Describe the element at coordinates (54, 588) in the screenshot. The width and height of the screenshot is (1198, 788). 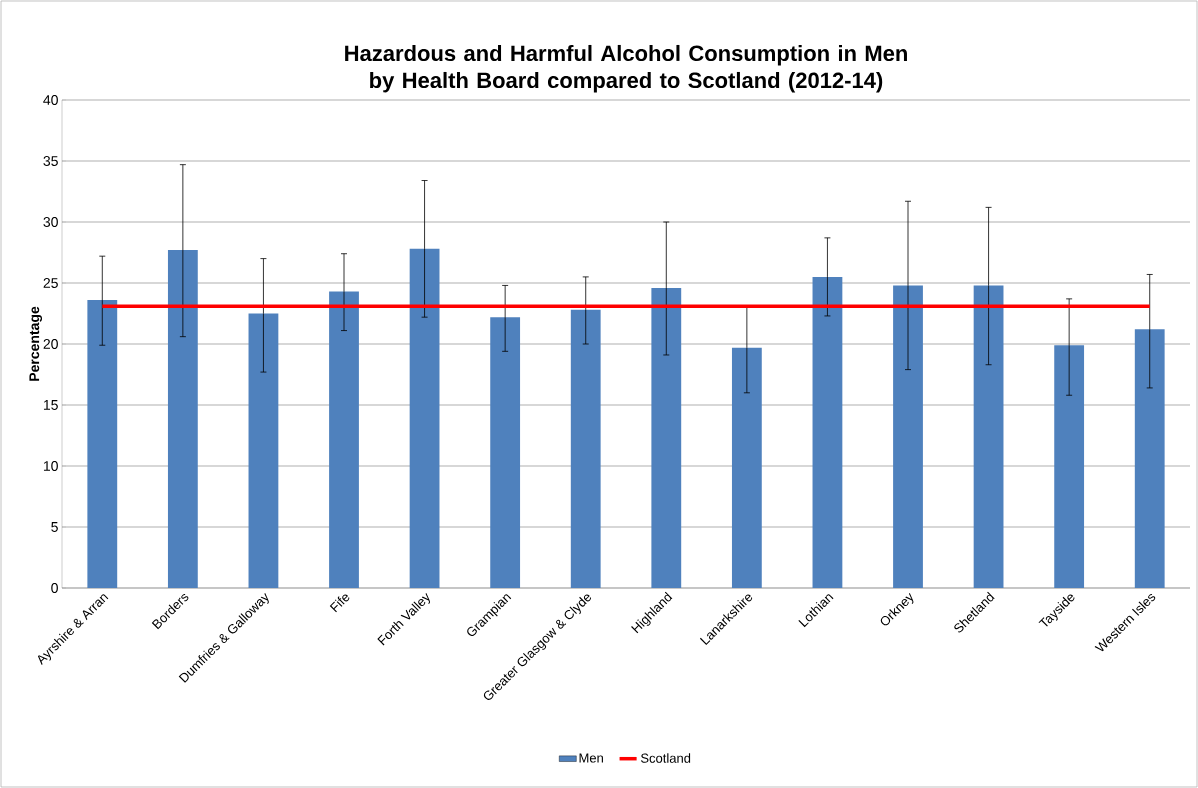
I see `y-tick-label: 0` at that location.